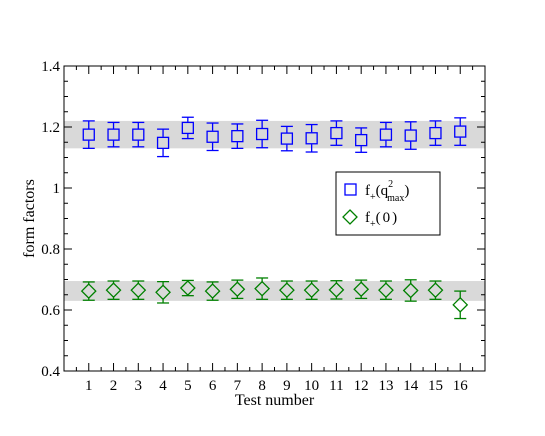  Describe the element at coordinates (139, 386) in the screenshot. I see `x-tick-label: 3` at that location.